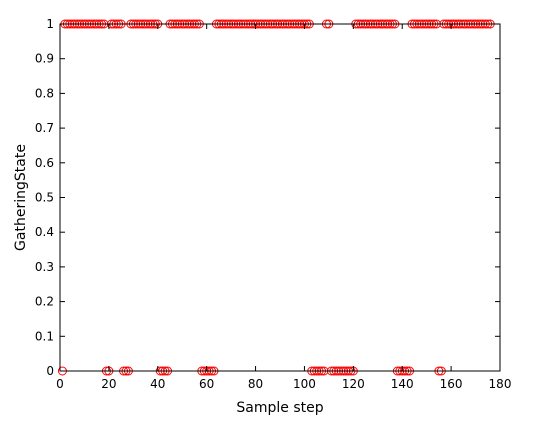 The height and width of the screenshot is (429, 550). I want to click on y-tick-label: 0.9, so click(44, 59).